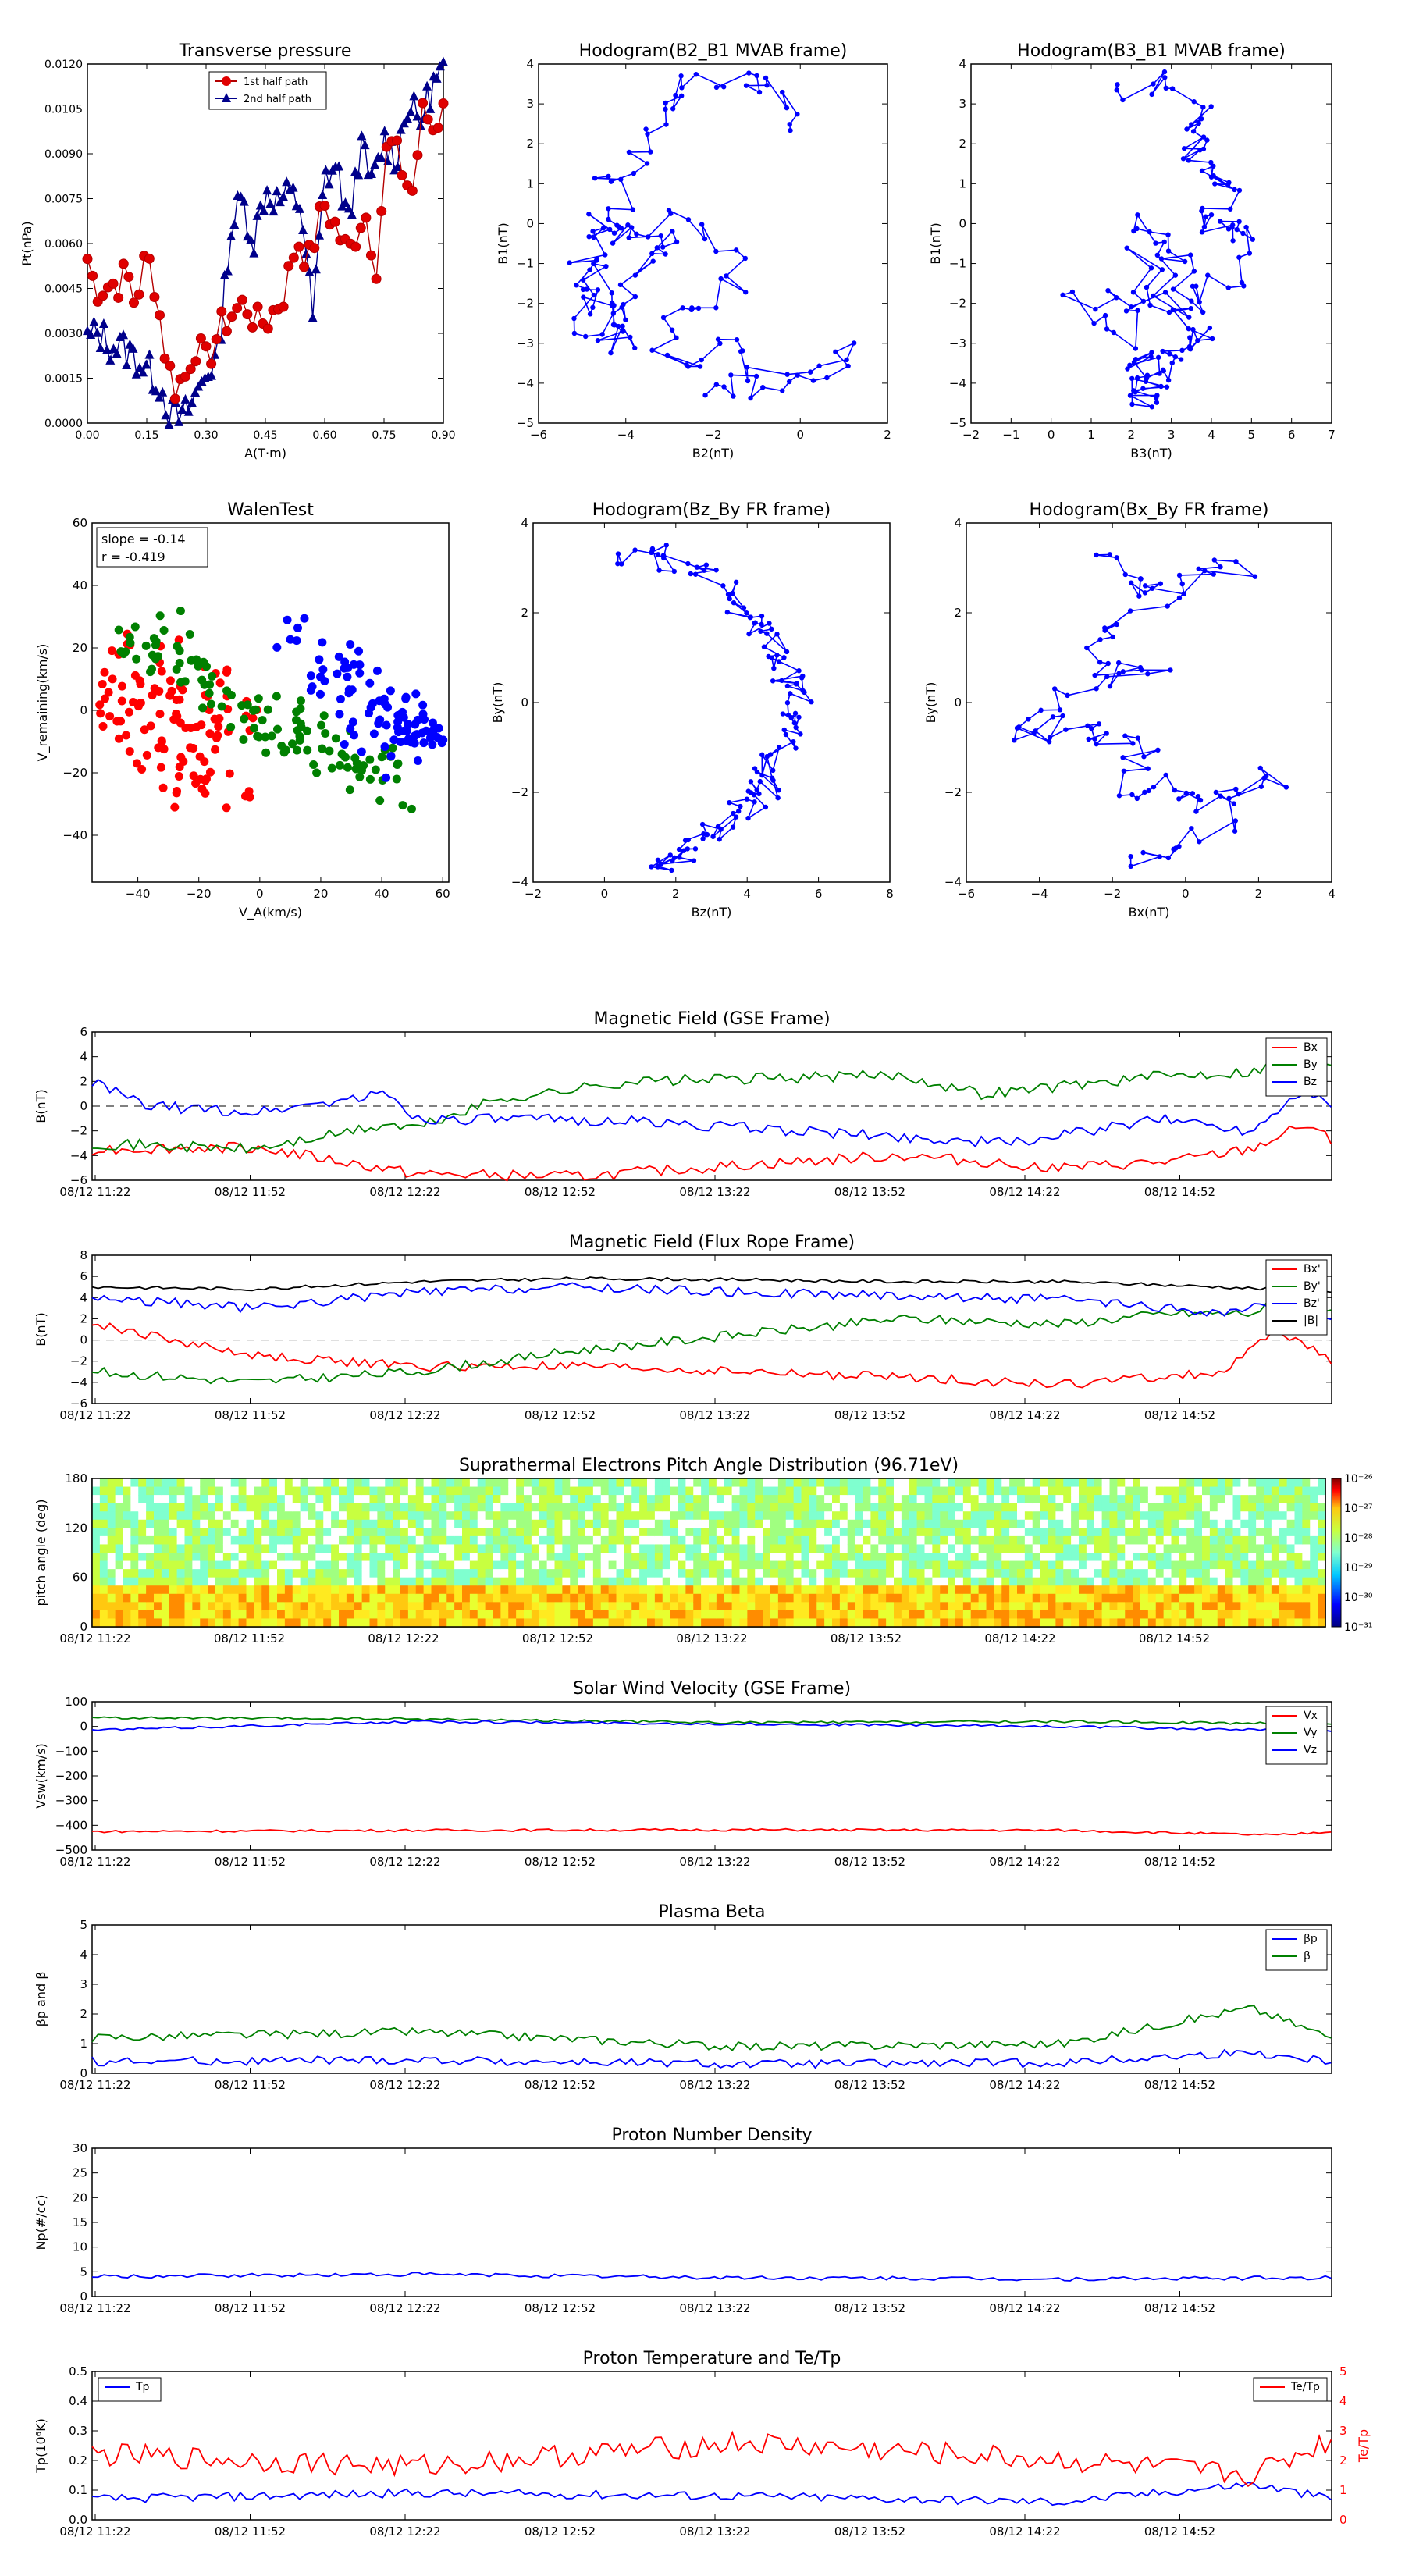 This screenshot has height=2576, width=1405. What do you see at coordinates (936, 243) in the screenshot?
I see `hodogram-b3-b1-panel-ylabel: B1(nT)` at bounding box center [936, 243].